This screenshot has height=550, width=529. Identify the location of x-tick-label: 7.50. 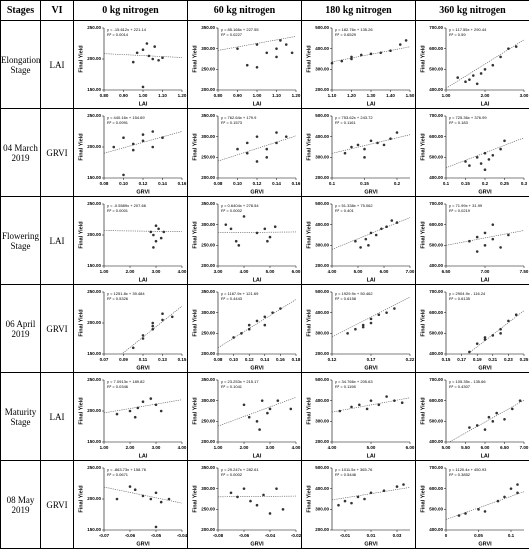
(524, 271).